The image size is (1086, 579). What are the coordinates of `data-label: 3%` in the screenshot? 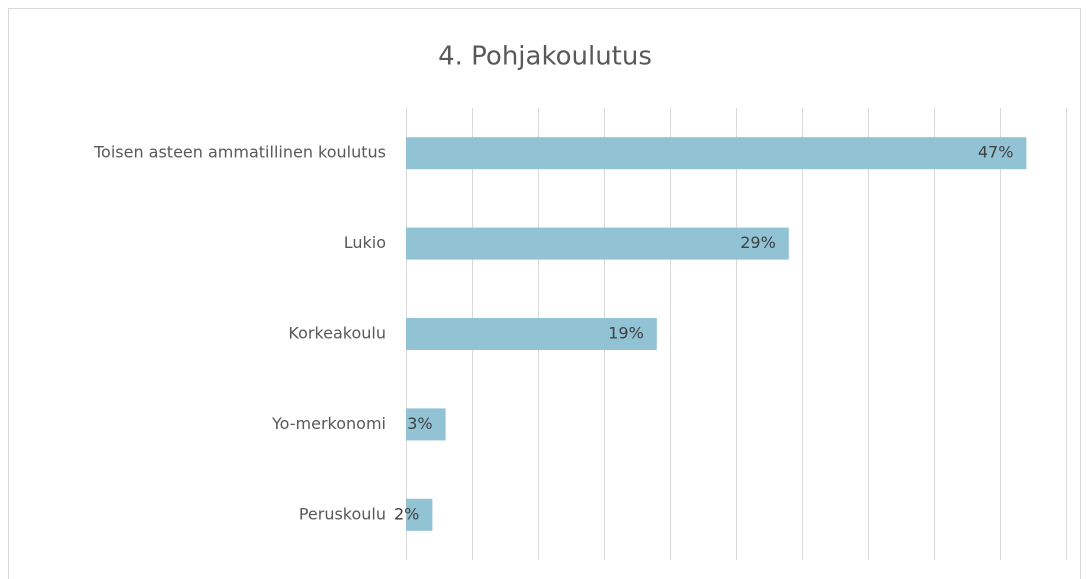 It's located at (419, 423).